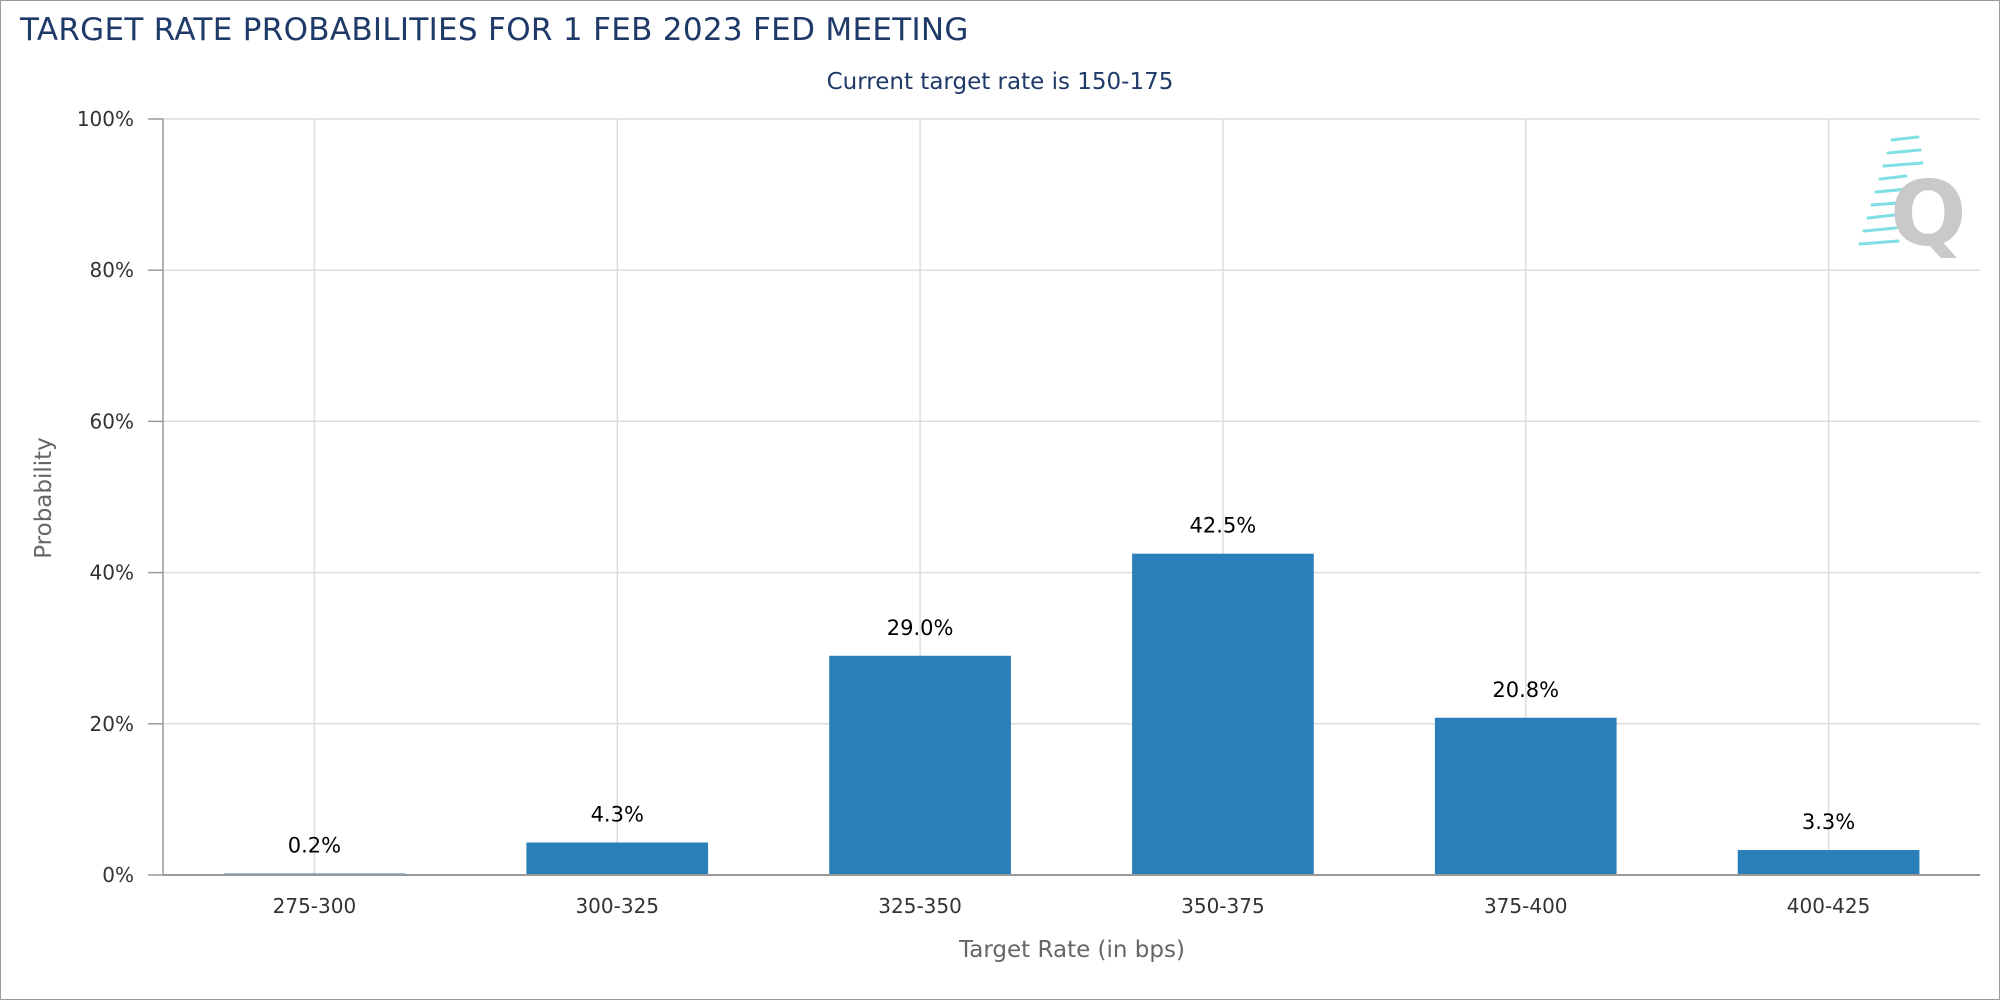 This screenshot has width=2000, height=1000. I want to click on data-label: 4.3%, so click(617, 814).